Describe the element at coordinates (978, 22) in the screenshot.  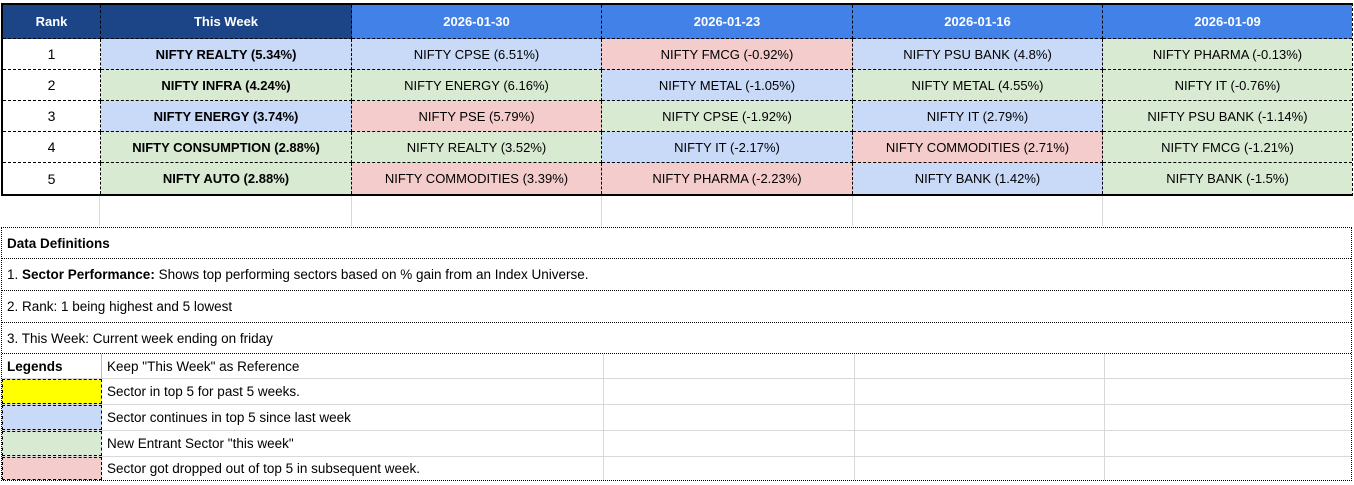
I see `column-header-2026-01-16: 2026-01-16` at that location.